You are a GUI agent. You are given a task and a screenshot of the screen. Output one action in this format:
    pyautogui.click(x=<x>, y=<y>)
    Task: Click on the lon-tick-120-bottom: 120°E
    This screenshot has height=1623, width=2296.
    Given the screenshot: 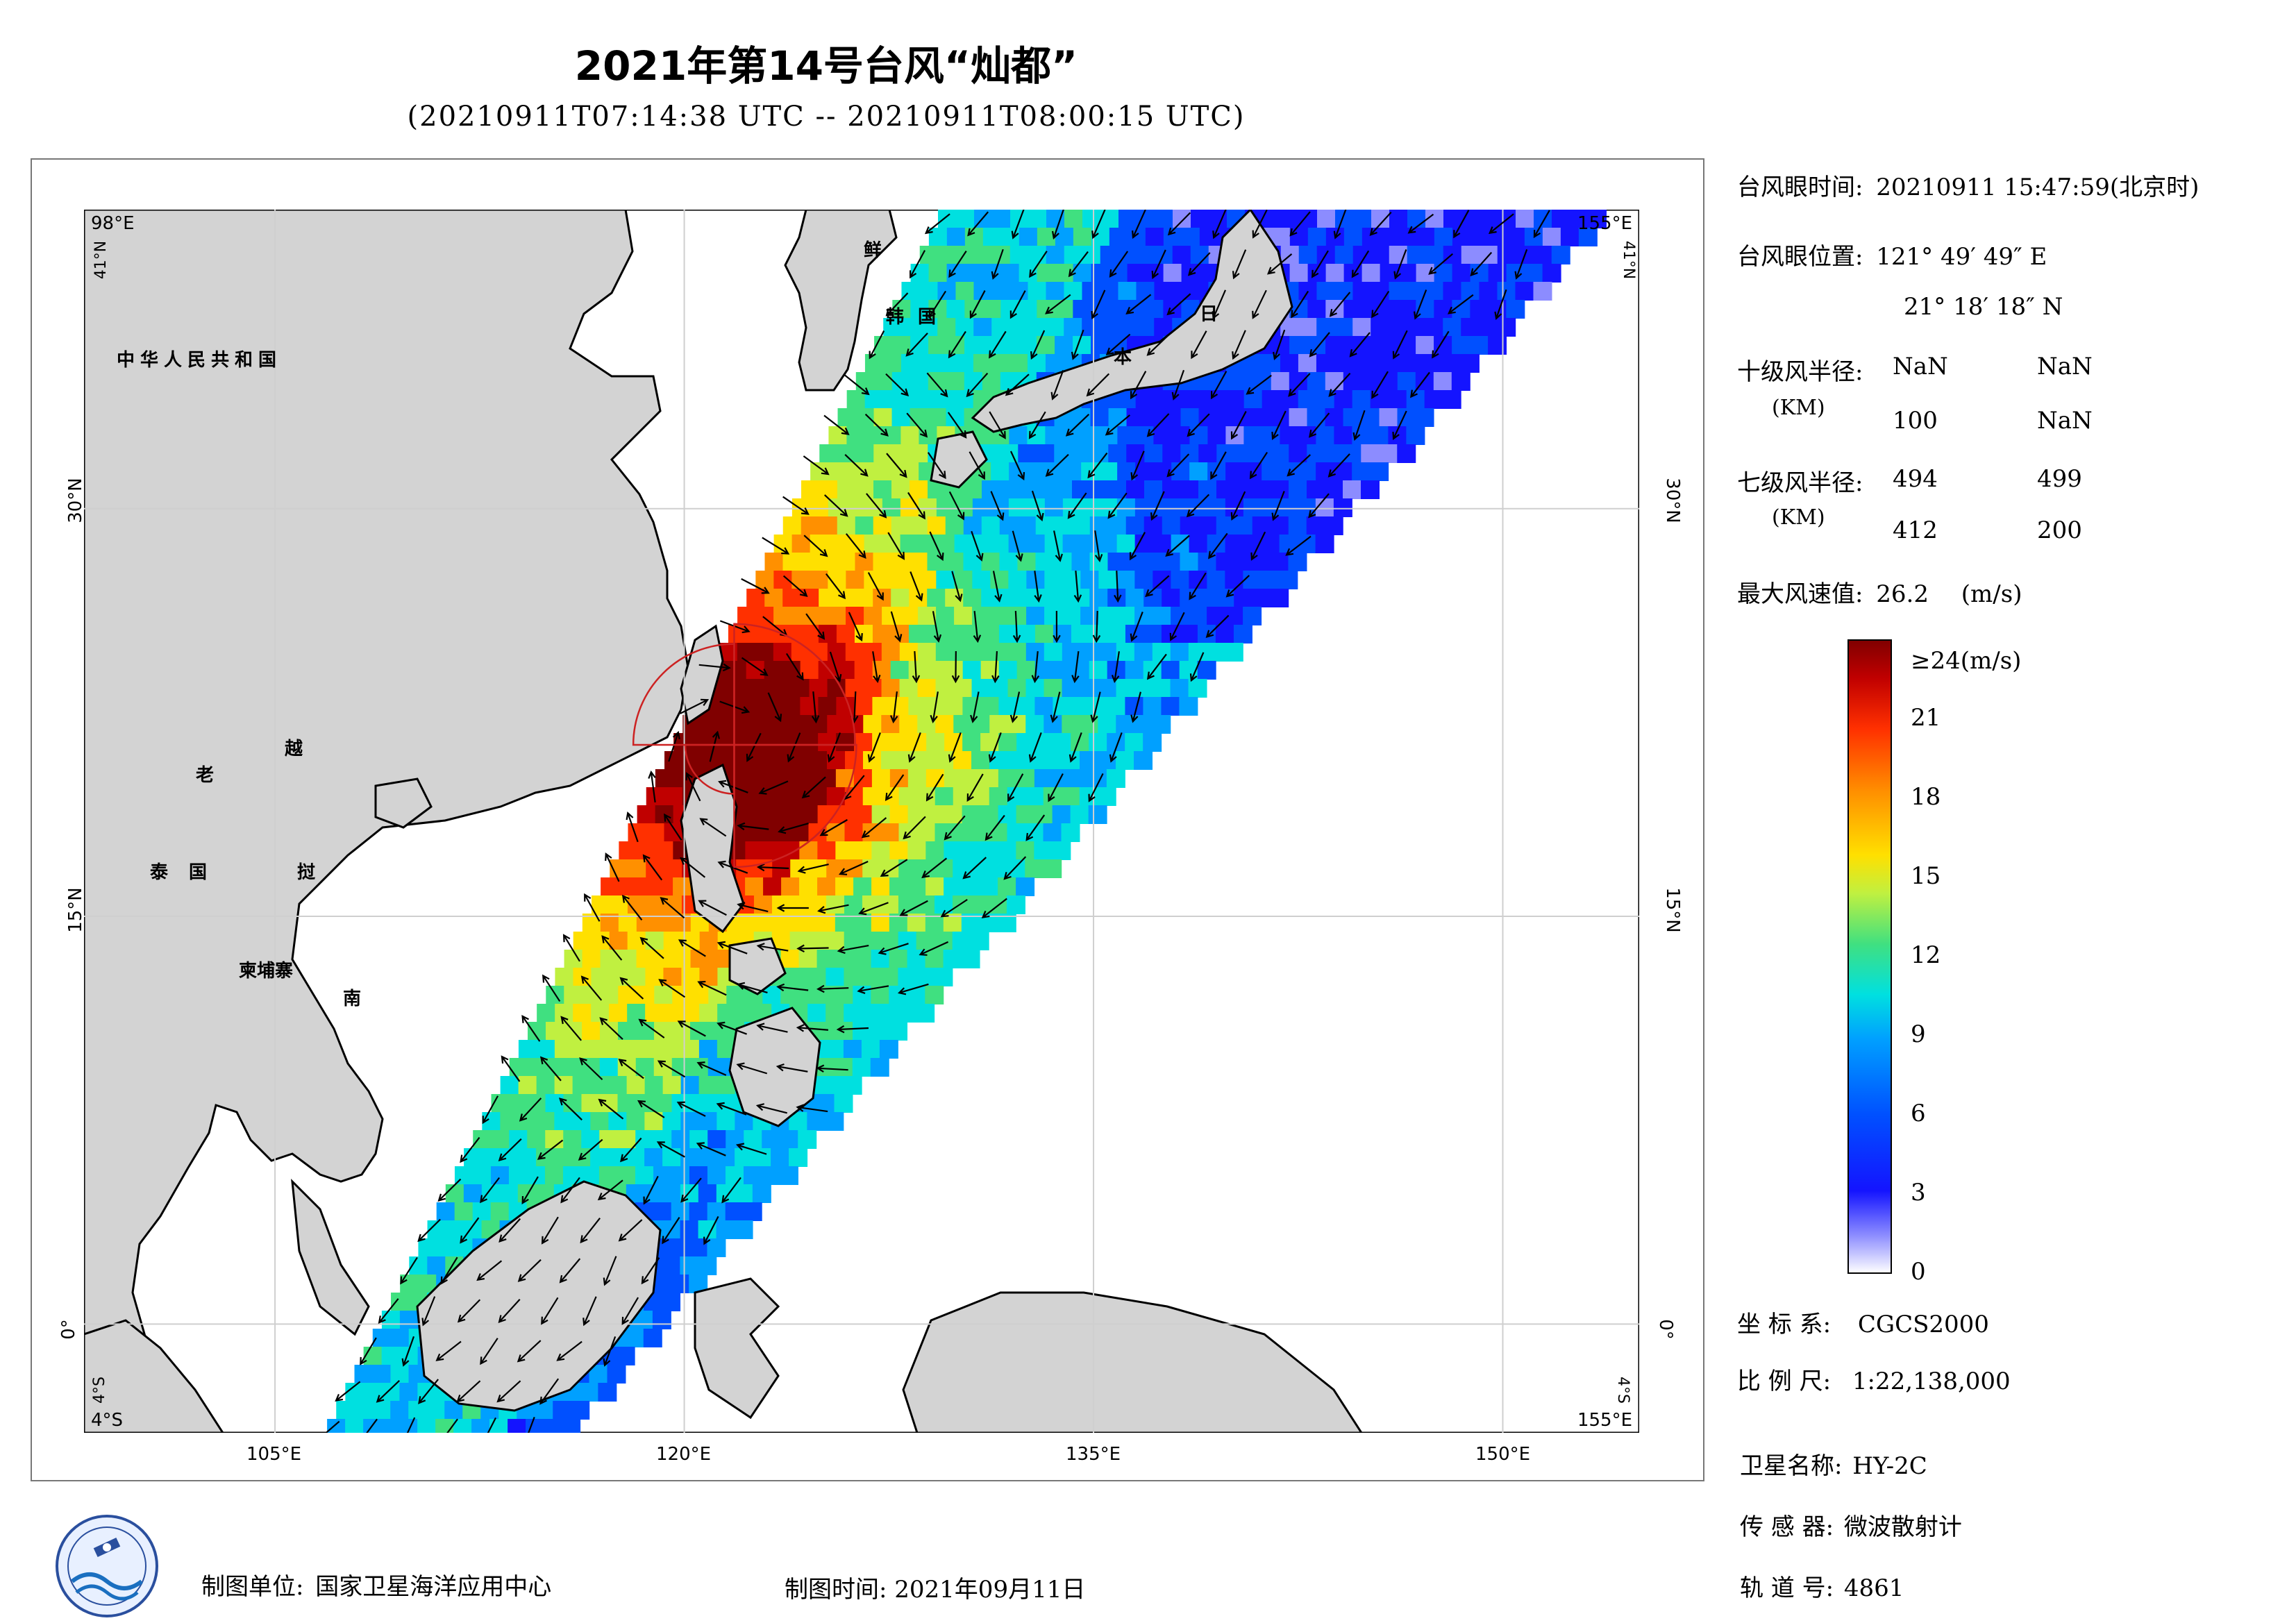 What is the action you would take?
    pyautogui.click(x=684, y=1454)
    